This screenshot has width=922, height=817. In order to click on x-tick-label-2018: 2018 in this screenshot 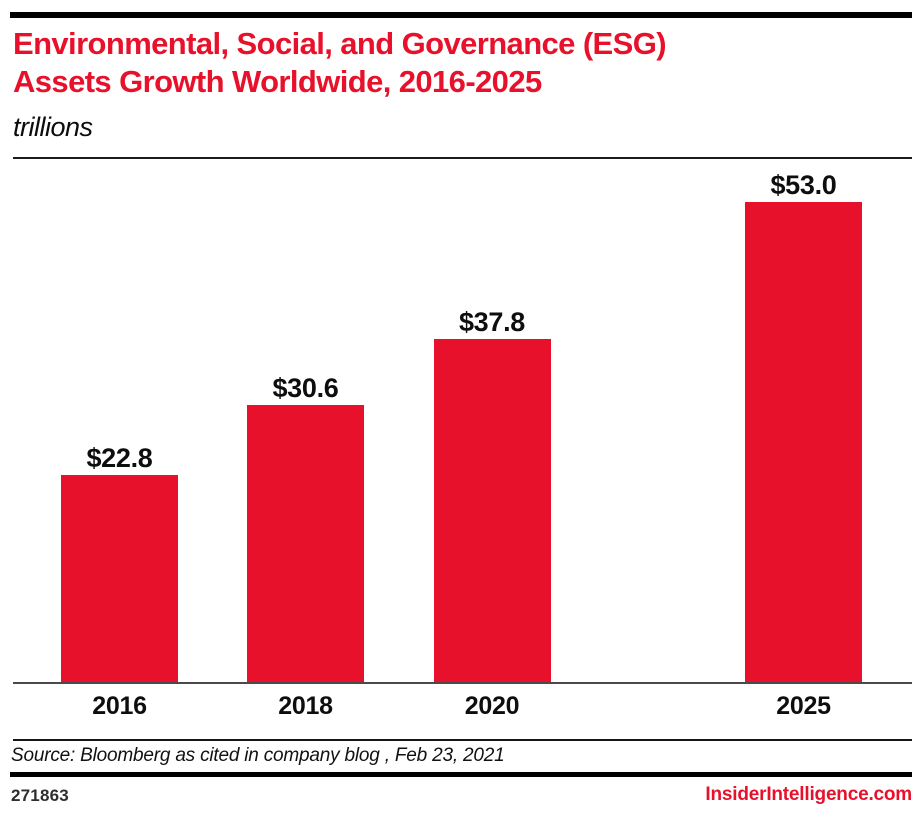, I will do `click(305, 706)`.